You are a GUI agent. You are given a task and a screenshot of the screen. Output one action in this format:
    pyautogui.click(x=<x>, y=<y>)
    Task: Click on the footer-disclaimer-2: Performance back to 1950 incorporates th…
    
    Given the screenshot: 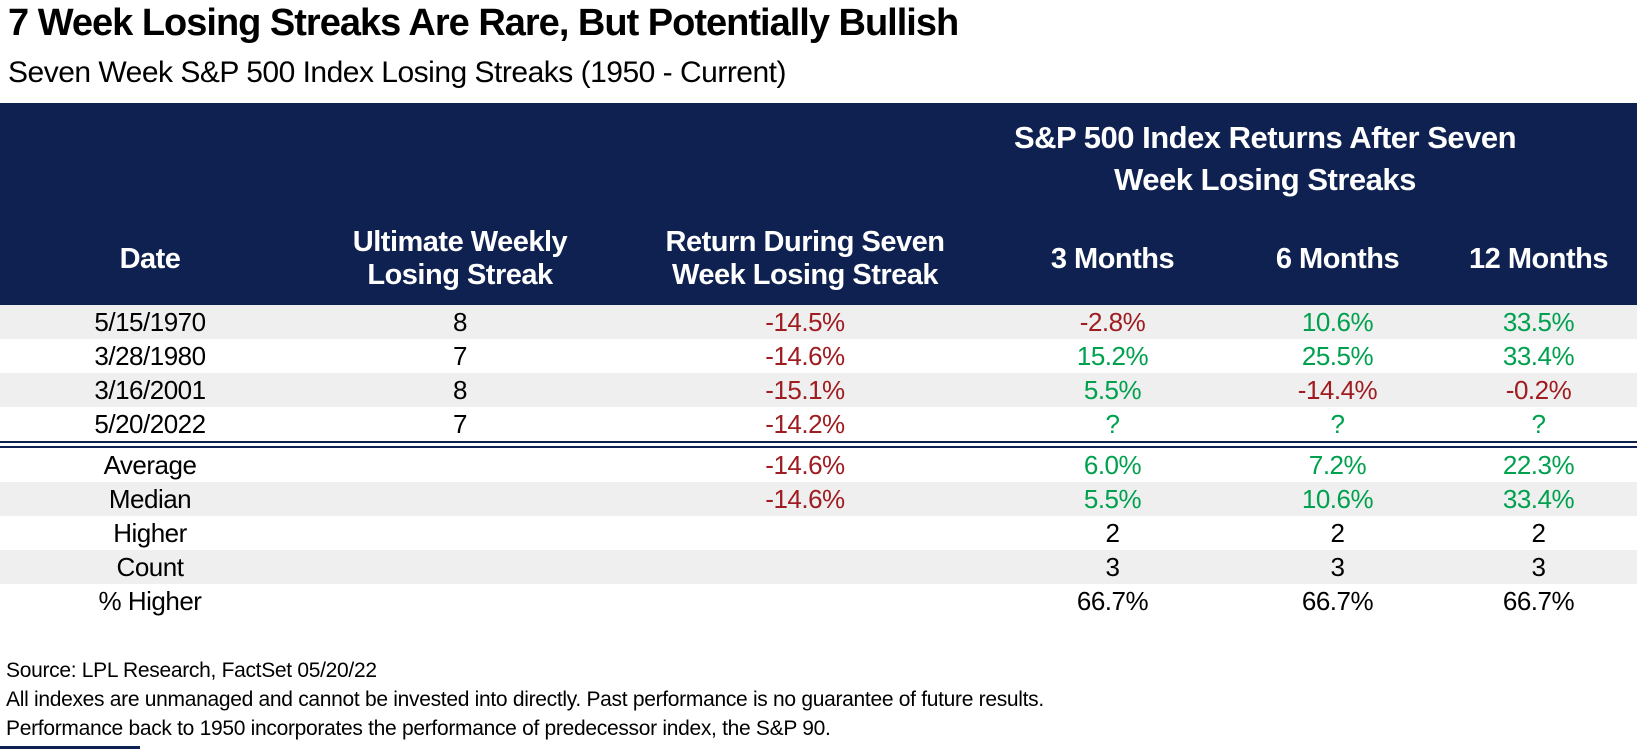 What is the action you would take?
    pyautogui.click(x=418, y=728)
    